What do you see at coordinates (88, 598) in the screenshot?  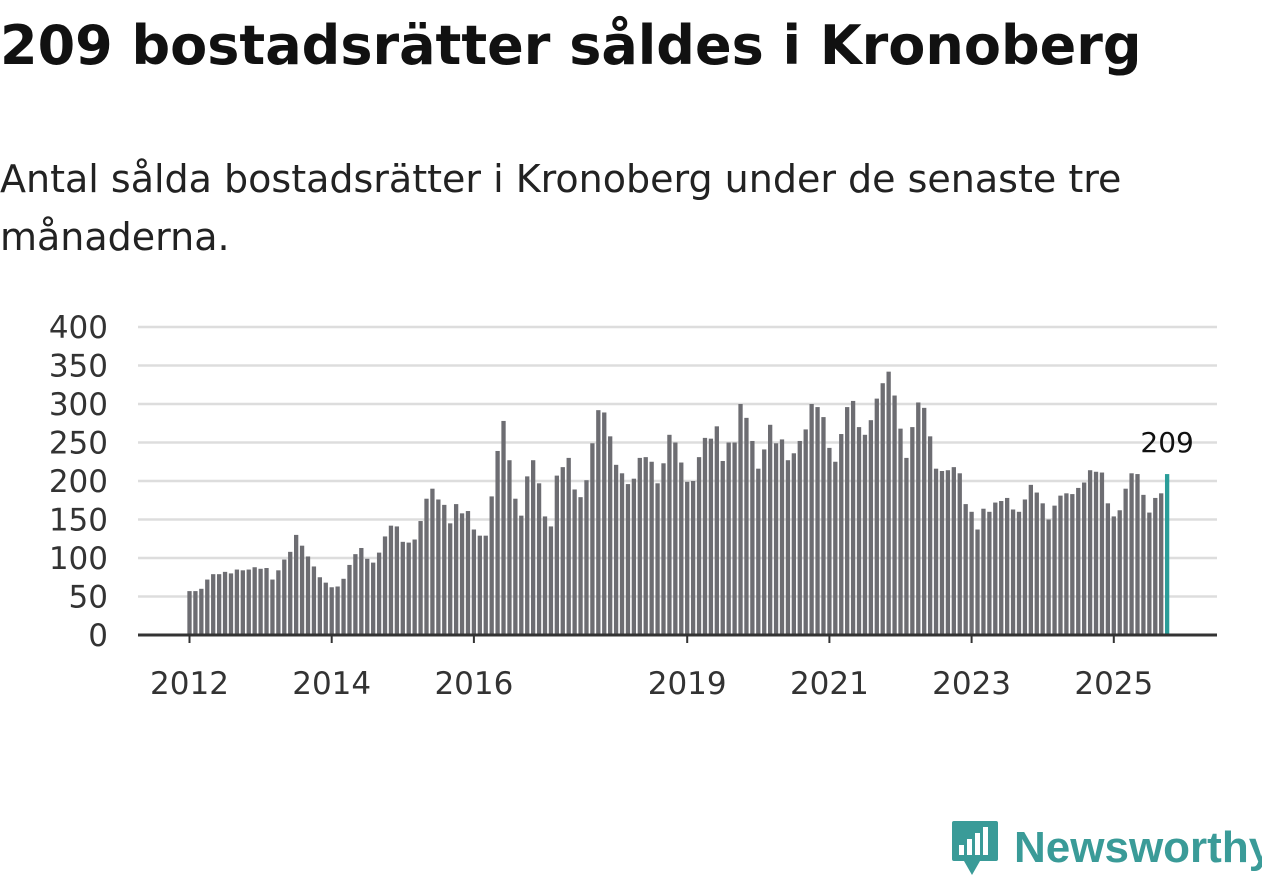 I see `y-tick-label: 50` at bounding box center [88, 598].